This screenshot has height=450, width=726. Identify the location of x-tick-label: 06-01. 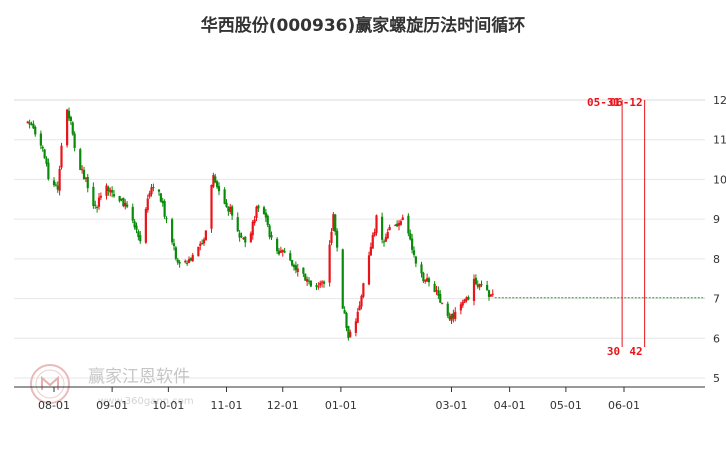
(624, 405).